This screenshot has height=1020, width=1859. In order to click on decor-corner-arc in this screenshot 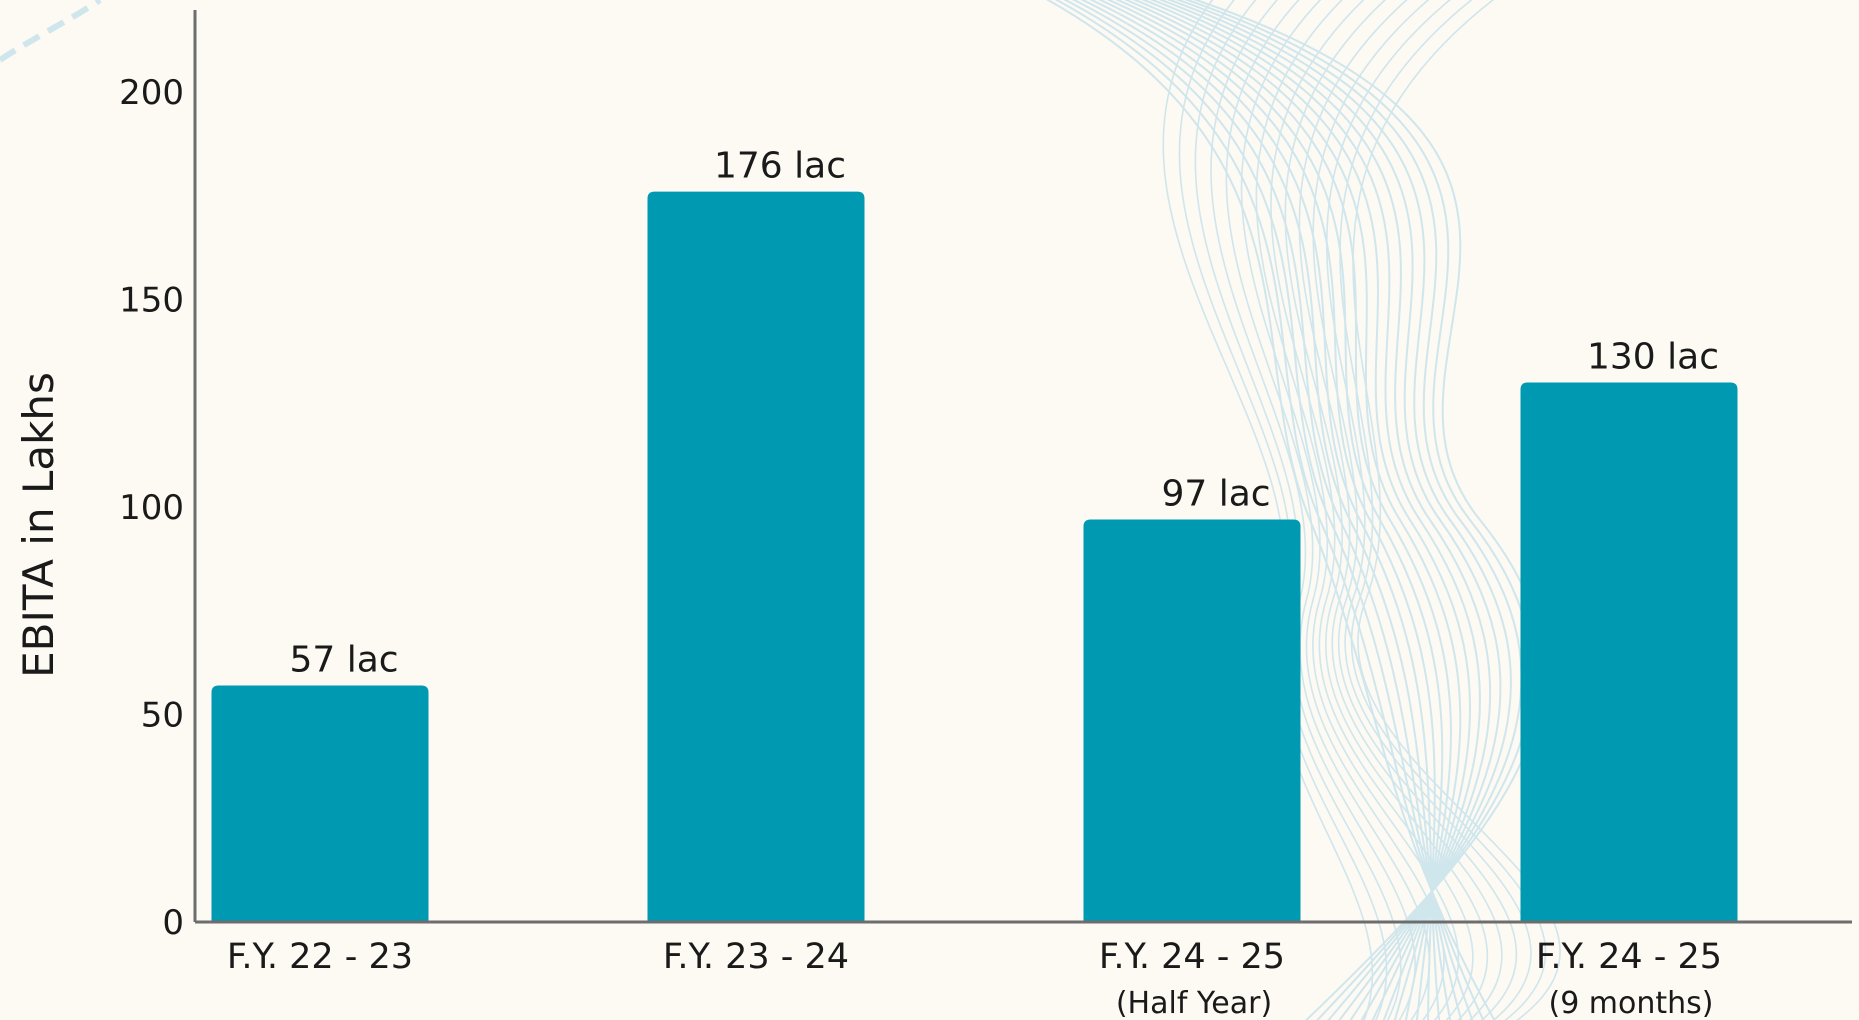, I will do `click(51, 31)`.